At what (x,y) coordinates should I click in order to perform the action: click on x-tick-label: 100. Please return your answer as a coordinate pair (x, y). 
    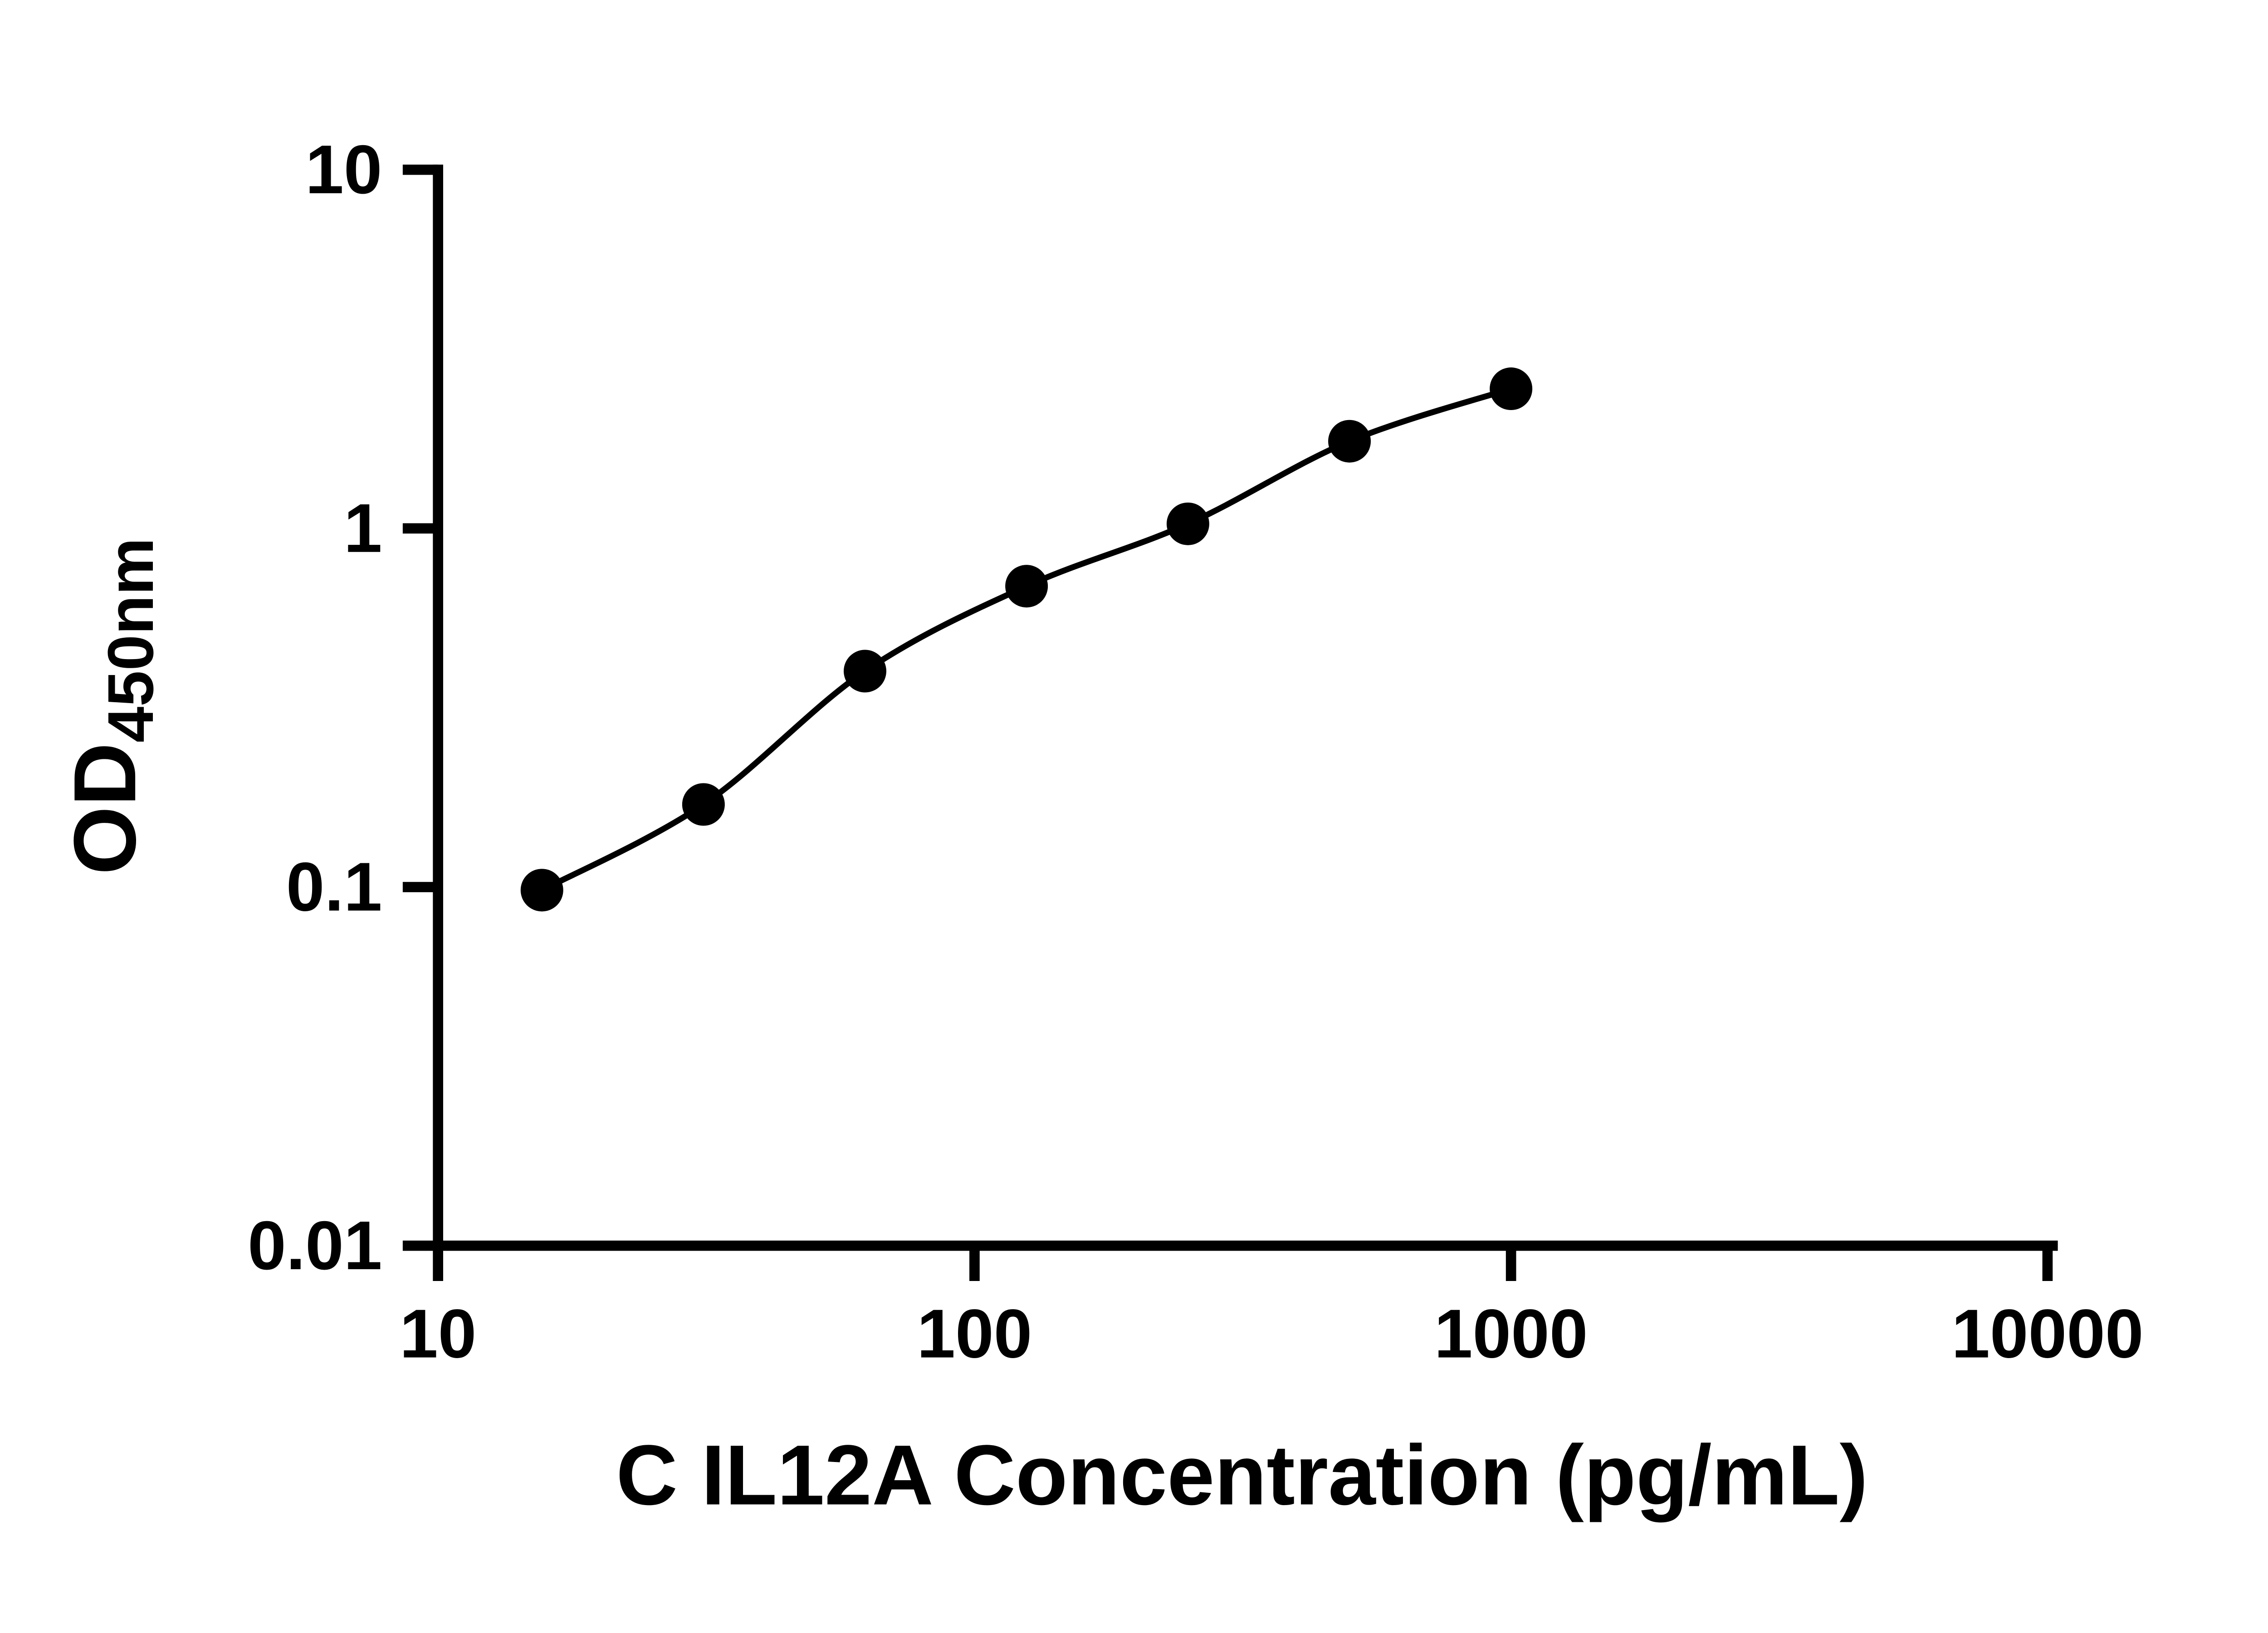
    Looking at the image, I should click on (975, 1333).